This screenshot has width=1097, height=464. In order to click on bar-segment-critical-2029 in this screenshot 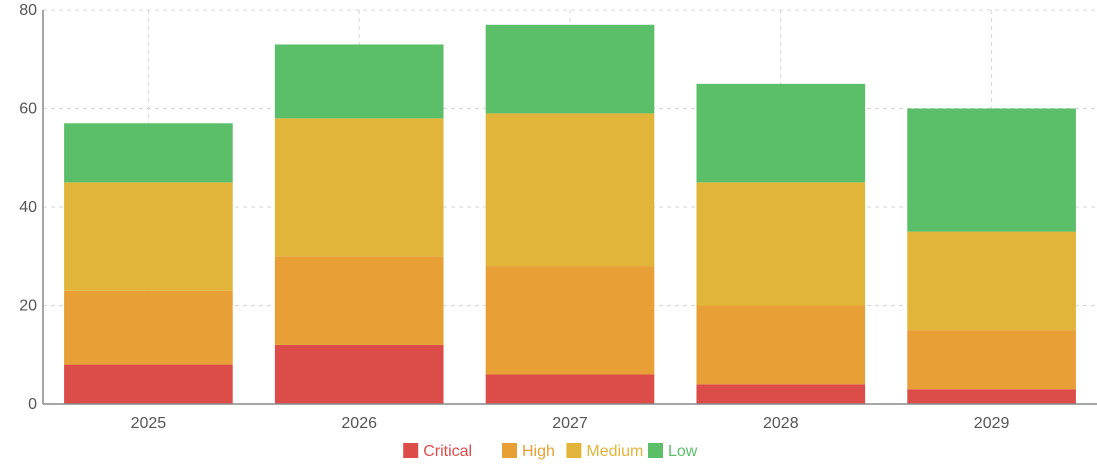, I will do `click(991, 396)`.